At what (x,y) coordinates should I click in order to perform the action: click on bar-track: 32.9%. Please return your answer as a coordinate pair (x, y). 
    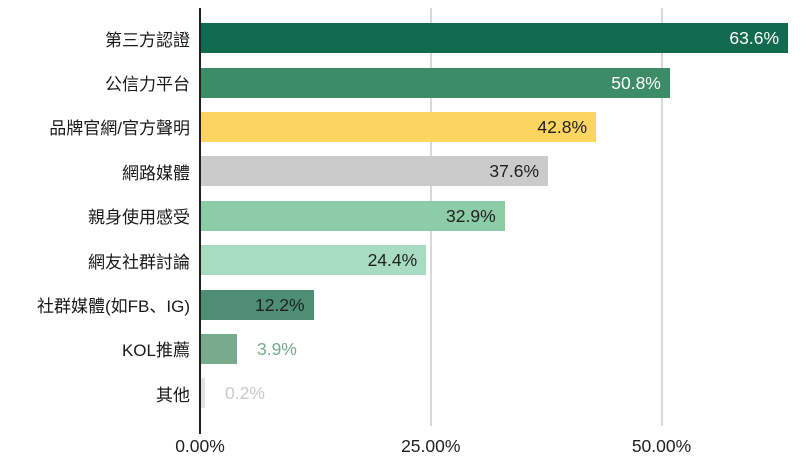
    Looking at the image, I should click on (505, 215).